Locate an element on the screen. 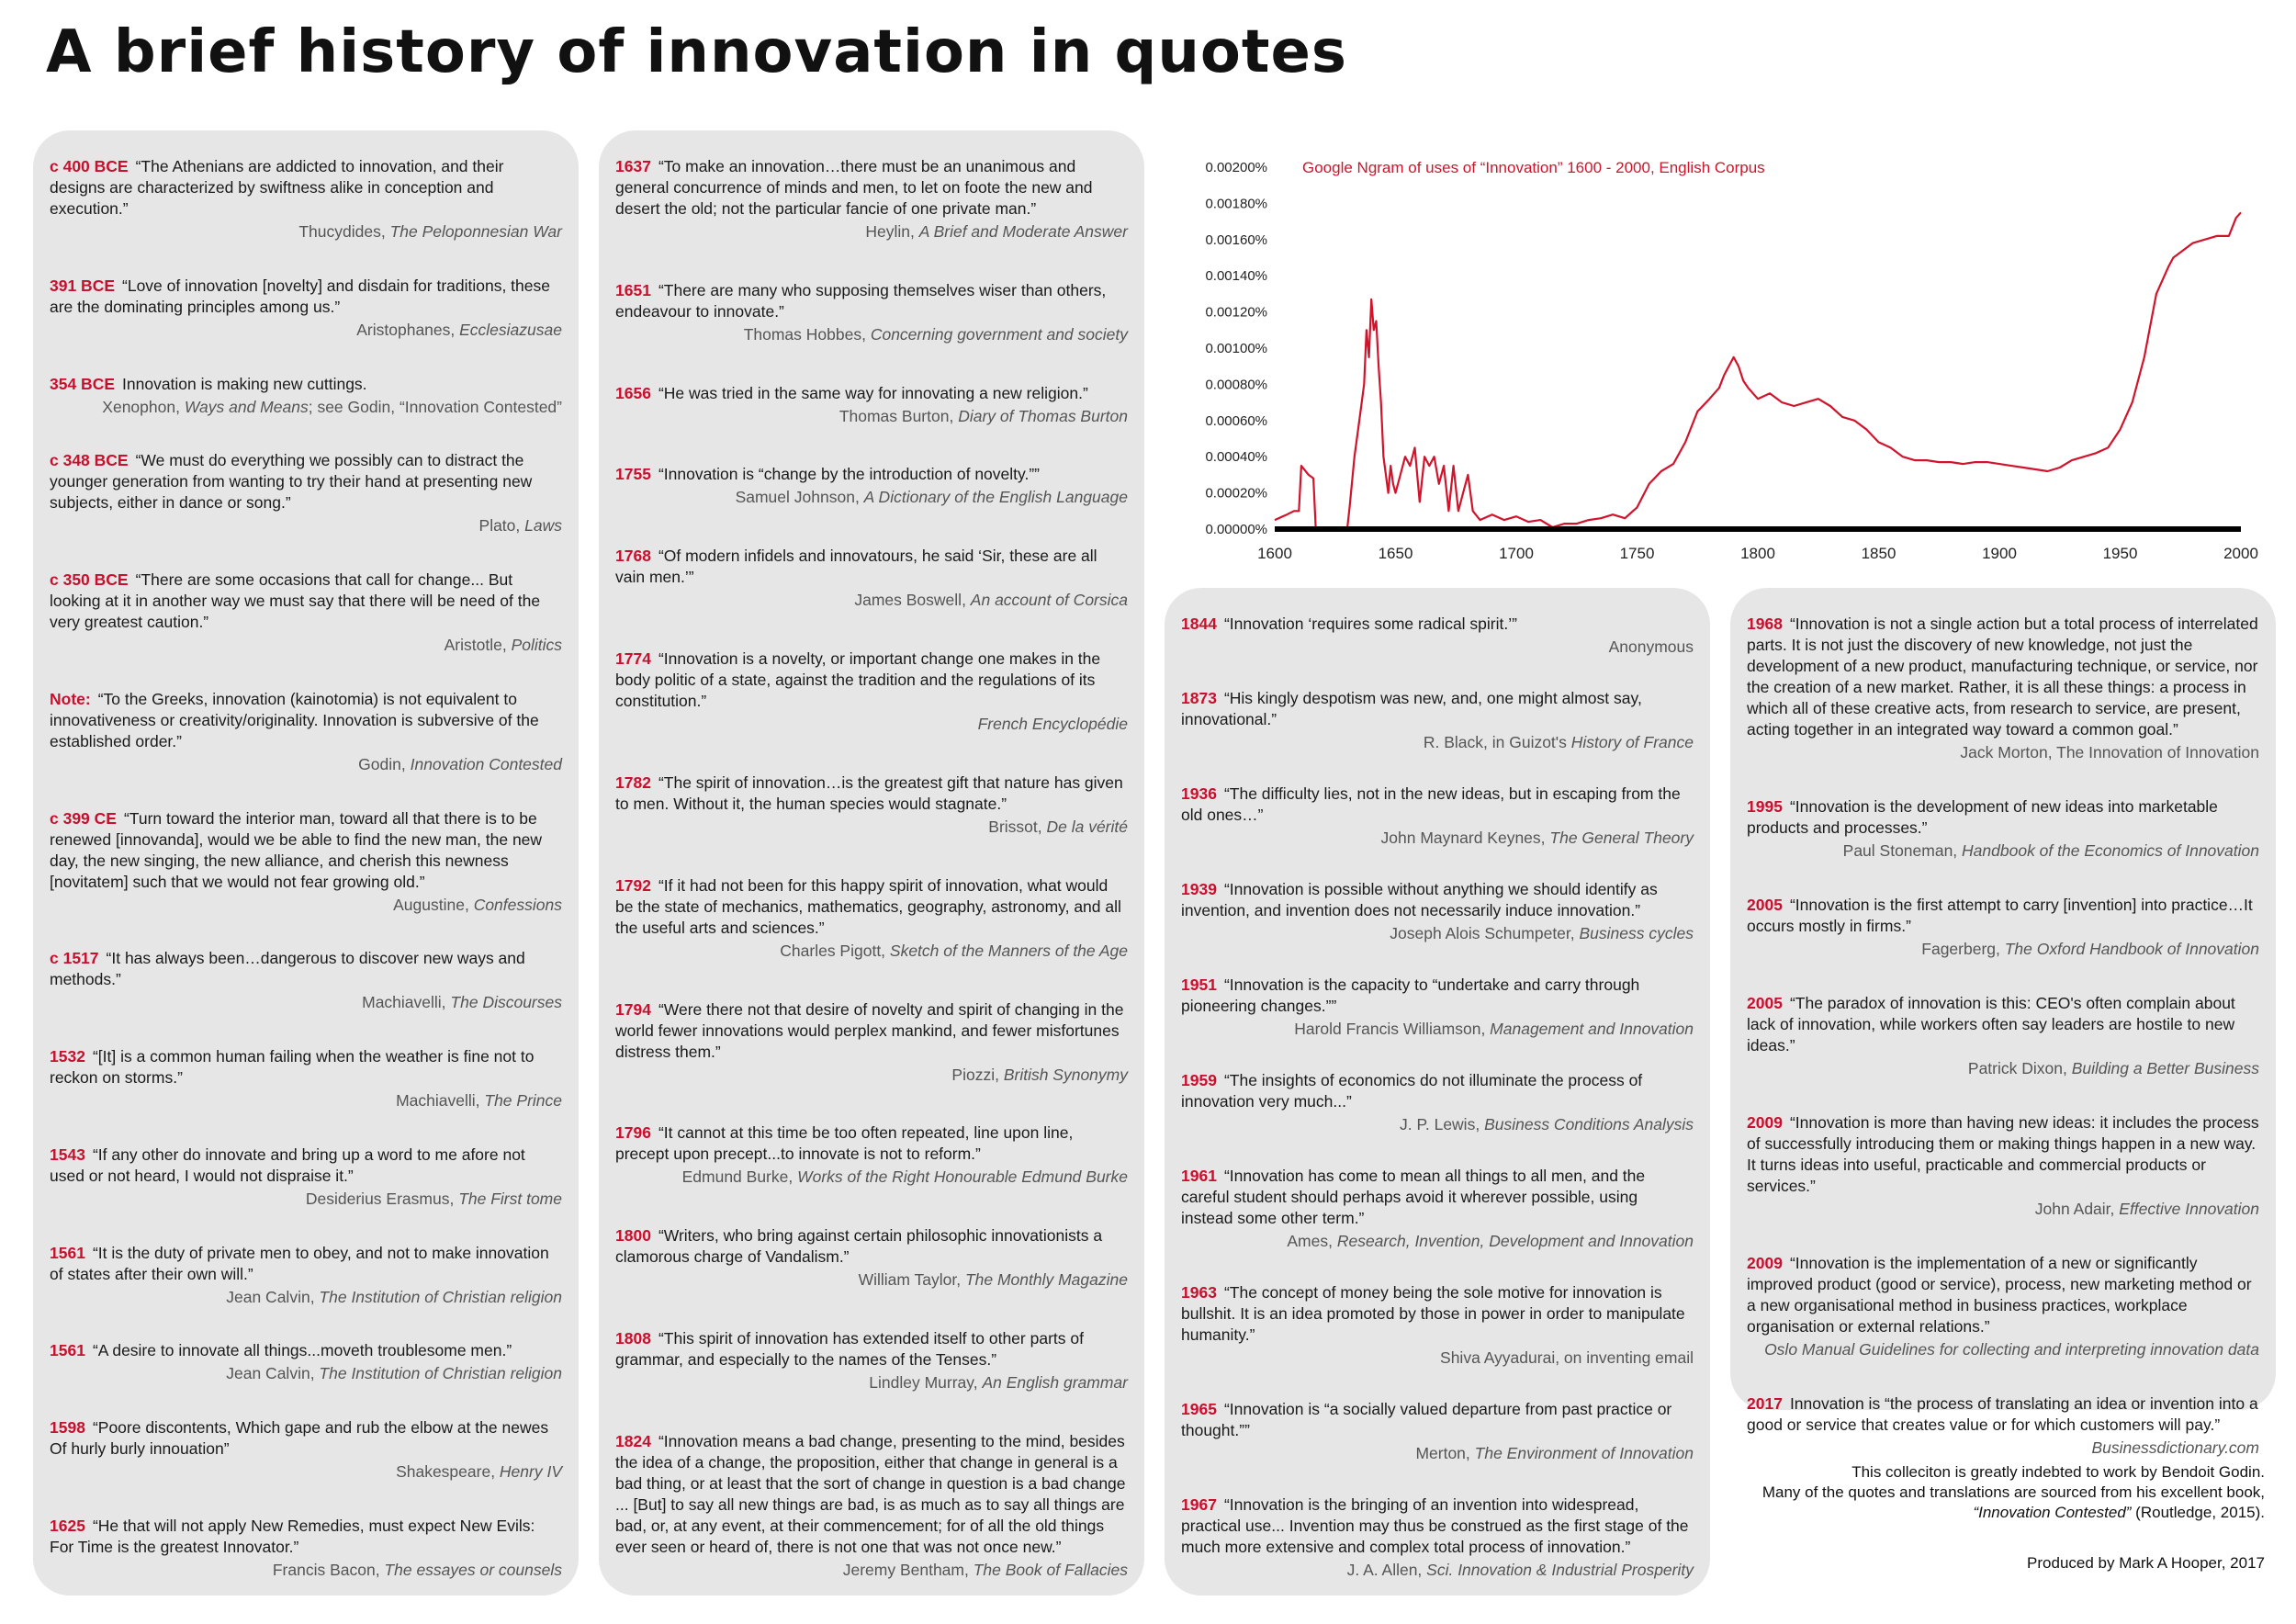 The image size is (2296, 1624). quote-attribution: Merton, The Environment of Innovation is located at coordinates (1437, 1453).